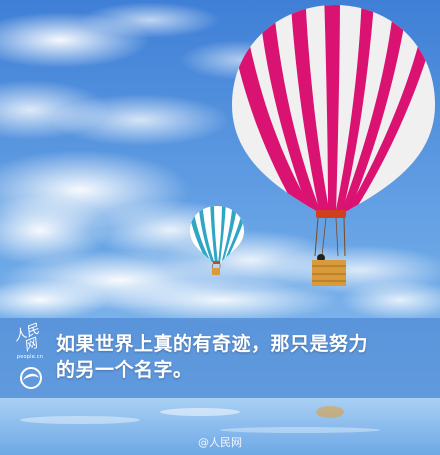 Image resolution: width=440 pixels, height=455 pixels. Describe the element at coordinates (31, 378) in the screenshot. I see `logo-swirl-icon` at that location.